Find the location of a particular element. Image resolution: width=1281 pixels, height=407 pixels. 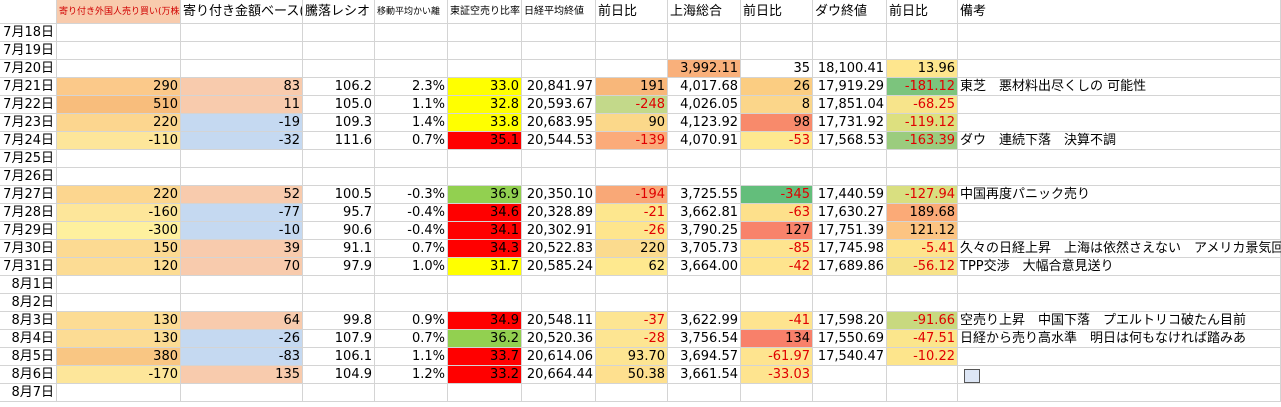

cell: 20,520.36 is located at coordinates (559, 339).